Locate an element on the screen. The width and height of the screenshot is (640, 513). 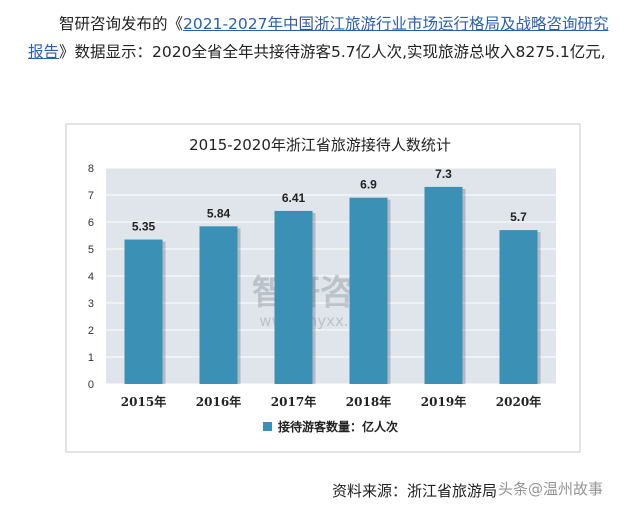
y-tick-label: 1 is located at coordinates (91, 358).